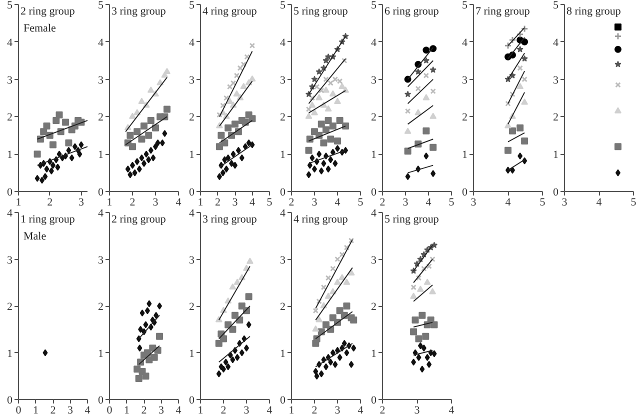 This screenshot has width=643, height=419. Describe the element at coordinates (139, 12) in the screenshot. I see `chart-title: 3 ring group` at that location.